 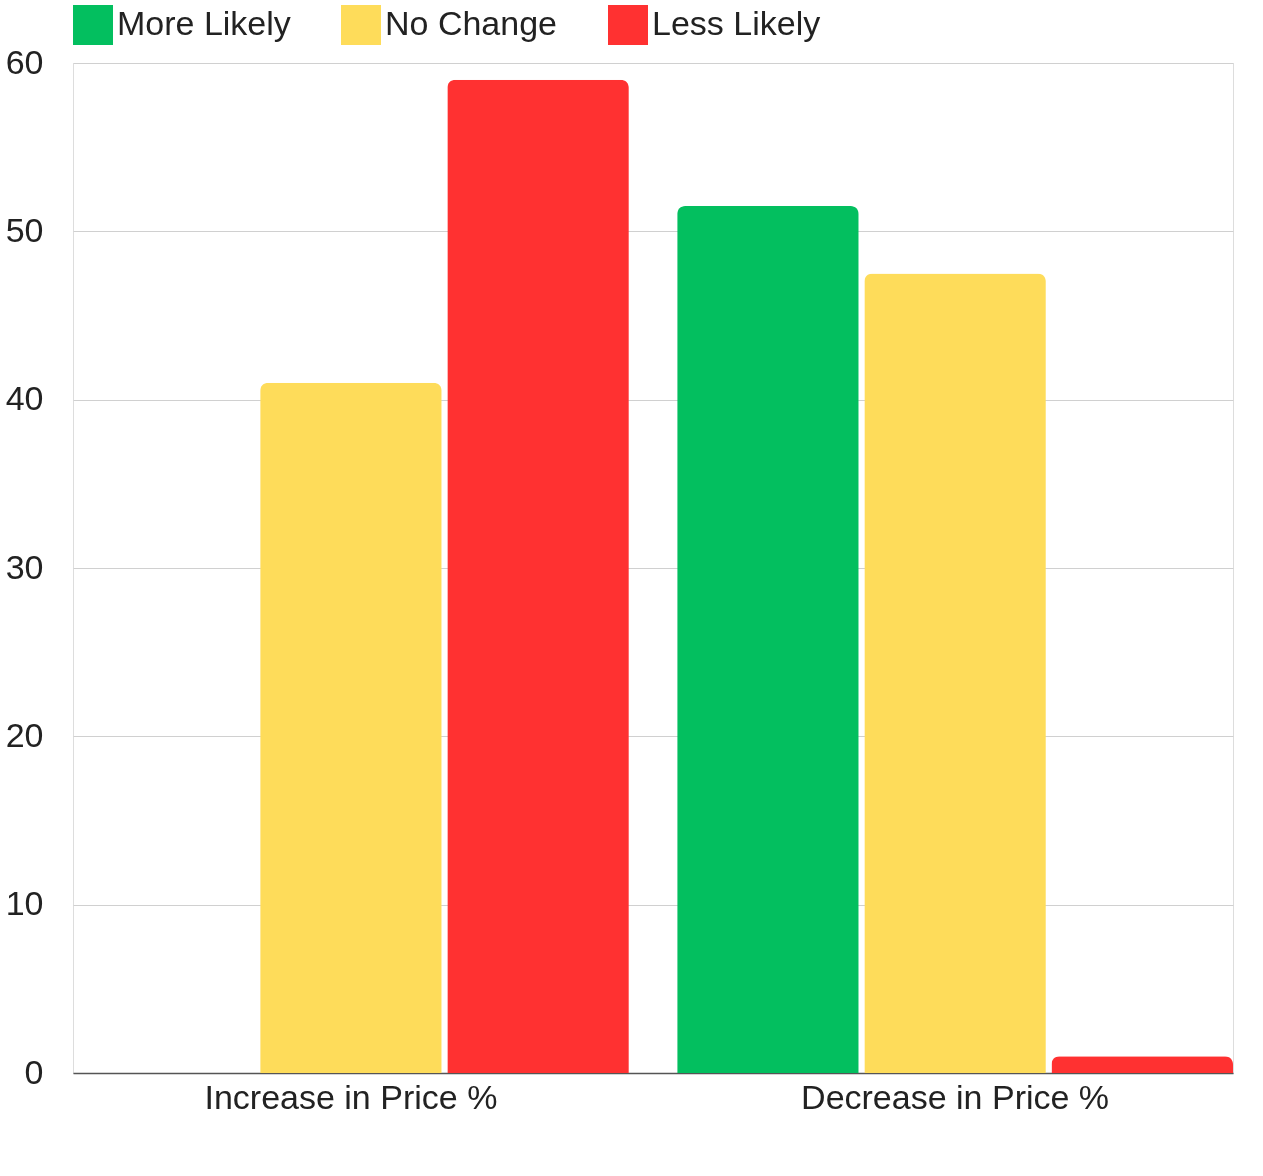 I want to click on y-tick-label: 40, so click(x=24, y=398).